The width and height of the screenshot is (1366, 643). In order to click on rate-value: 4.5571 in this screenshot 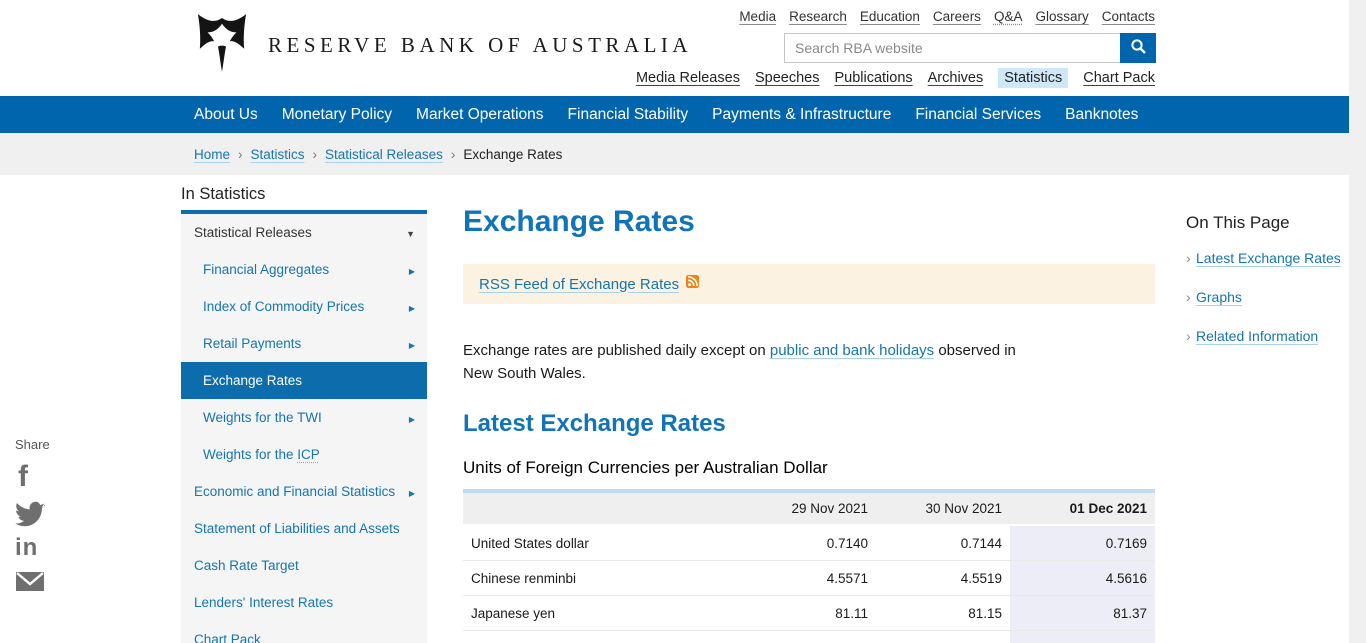, I will do `click(823, 578)`.